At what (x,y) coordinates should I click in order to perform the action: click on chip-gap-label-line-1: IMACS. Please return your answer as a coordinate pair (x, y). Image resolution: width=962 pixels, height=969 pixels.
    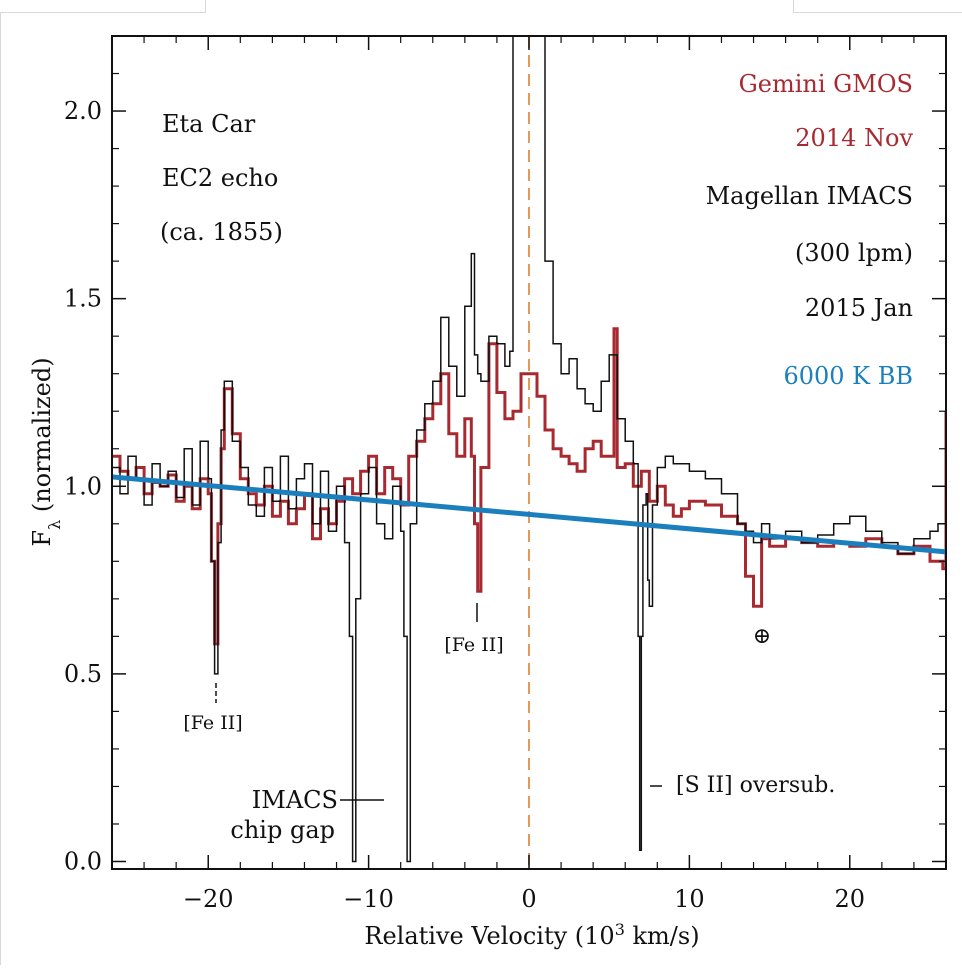
    Looking at the image, I should click on (295, 800).